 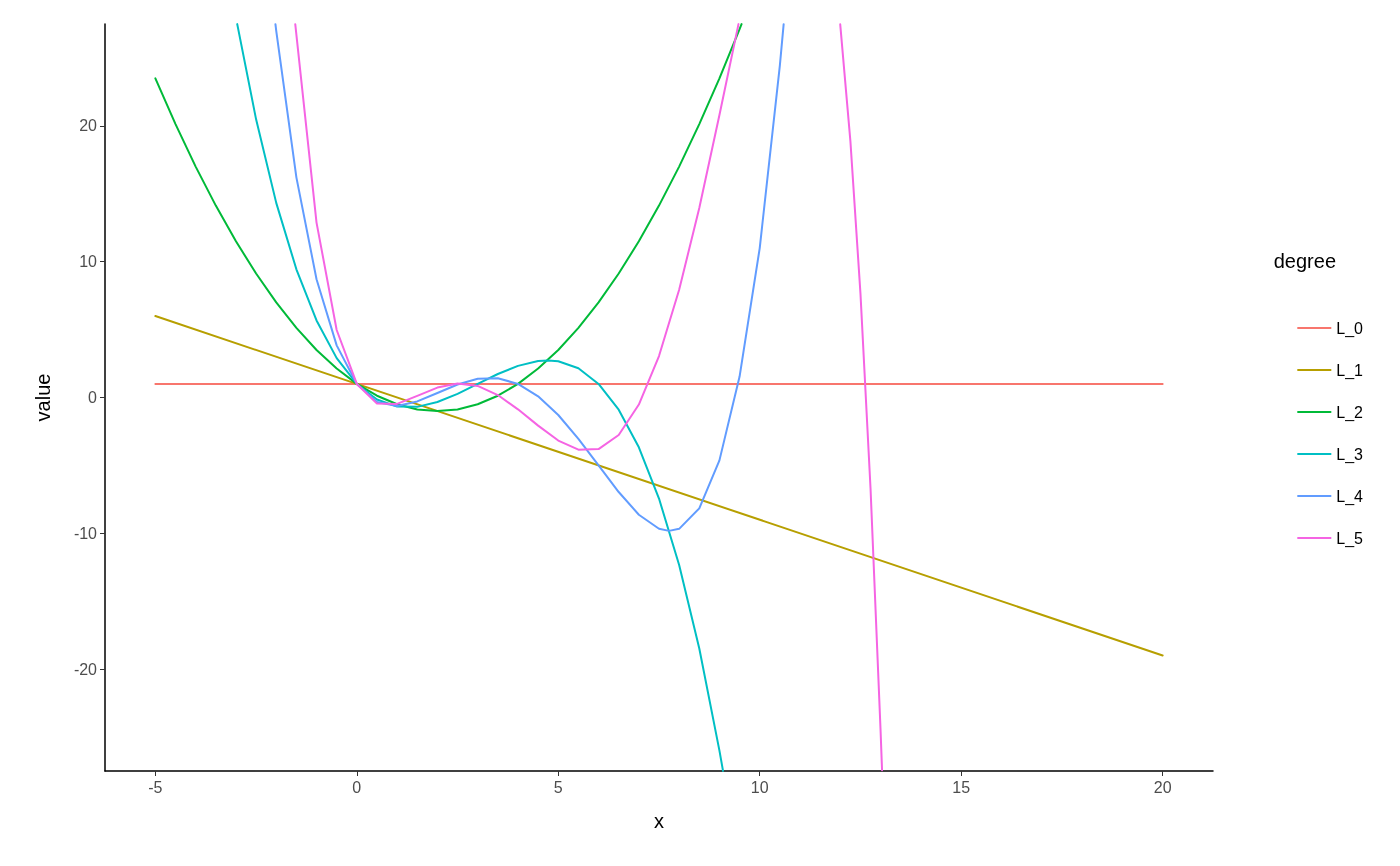 What do you see at coordinates (558, 787) in the screenshot?
I see `x-tick-label: 5` at bounding box center [558, 787].